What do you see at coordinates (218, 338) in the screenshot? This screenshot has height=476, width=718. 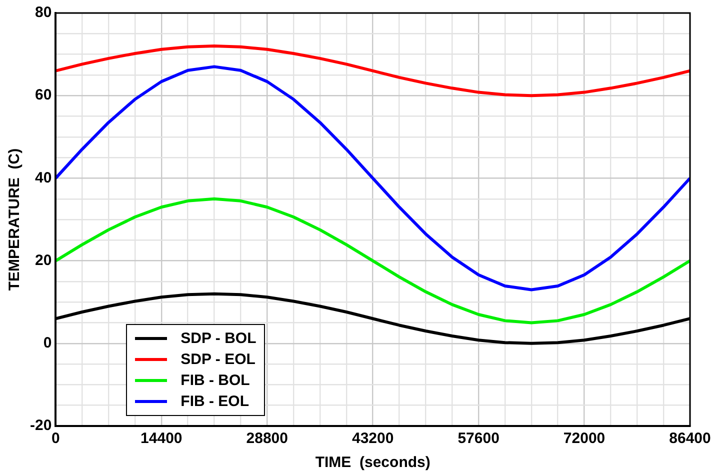 I see `legend-label: SDP - BOL` at bounding box center [218, 338].